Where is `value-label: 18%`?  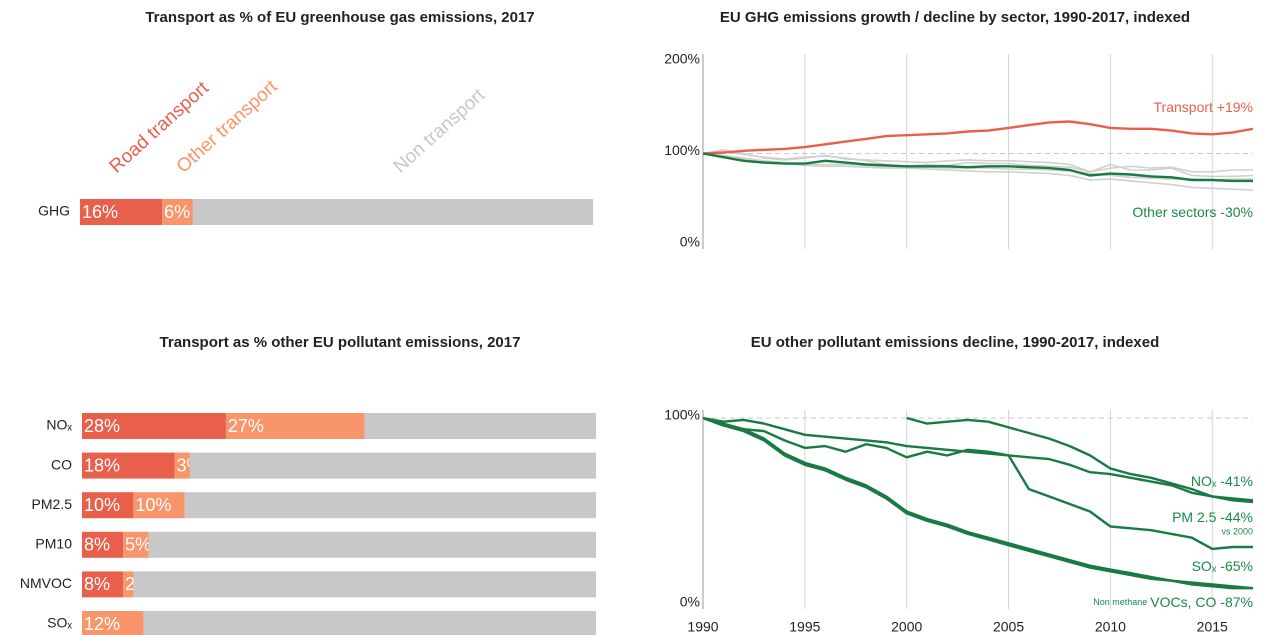
value-label: 18% is located at coordinates (102, 465).